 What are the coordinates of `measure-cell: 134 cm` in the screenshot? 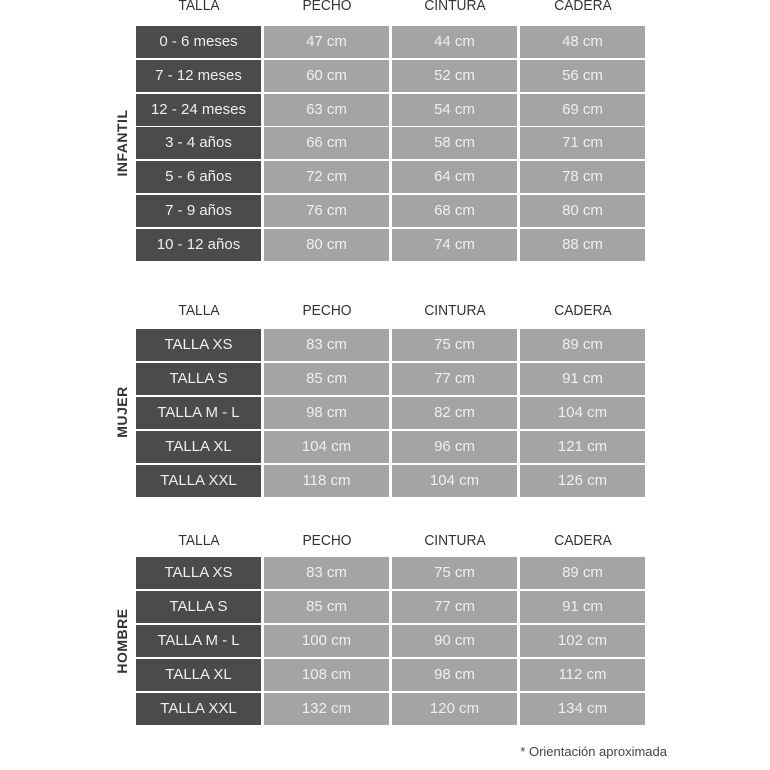 It's located at (582, 709).